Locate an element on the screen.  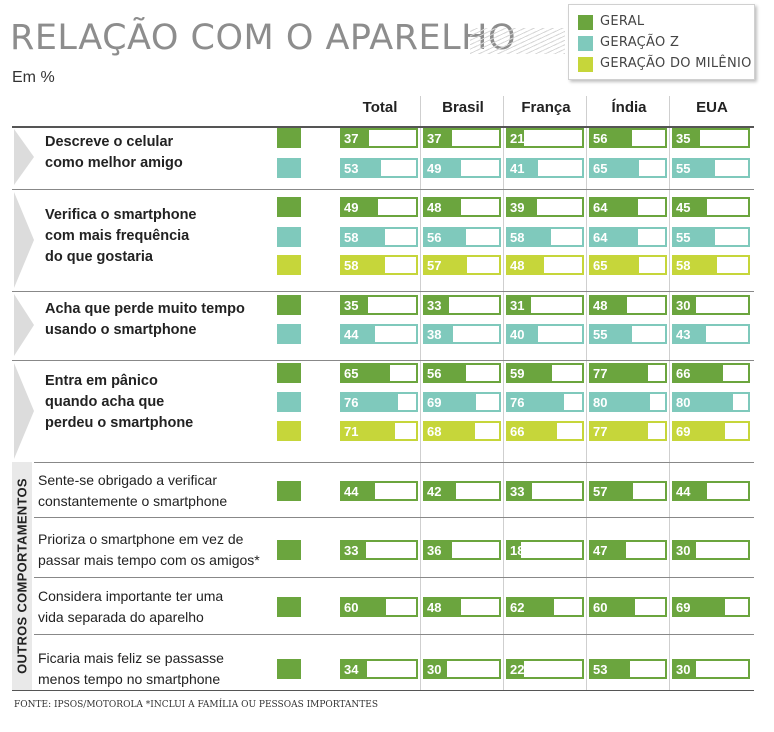
bar-value-label: 34 is located at coordinates (351, 669).